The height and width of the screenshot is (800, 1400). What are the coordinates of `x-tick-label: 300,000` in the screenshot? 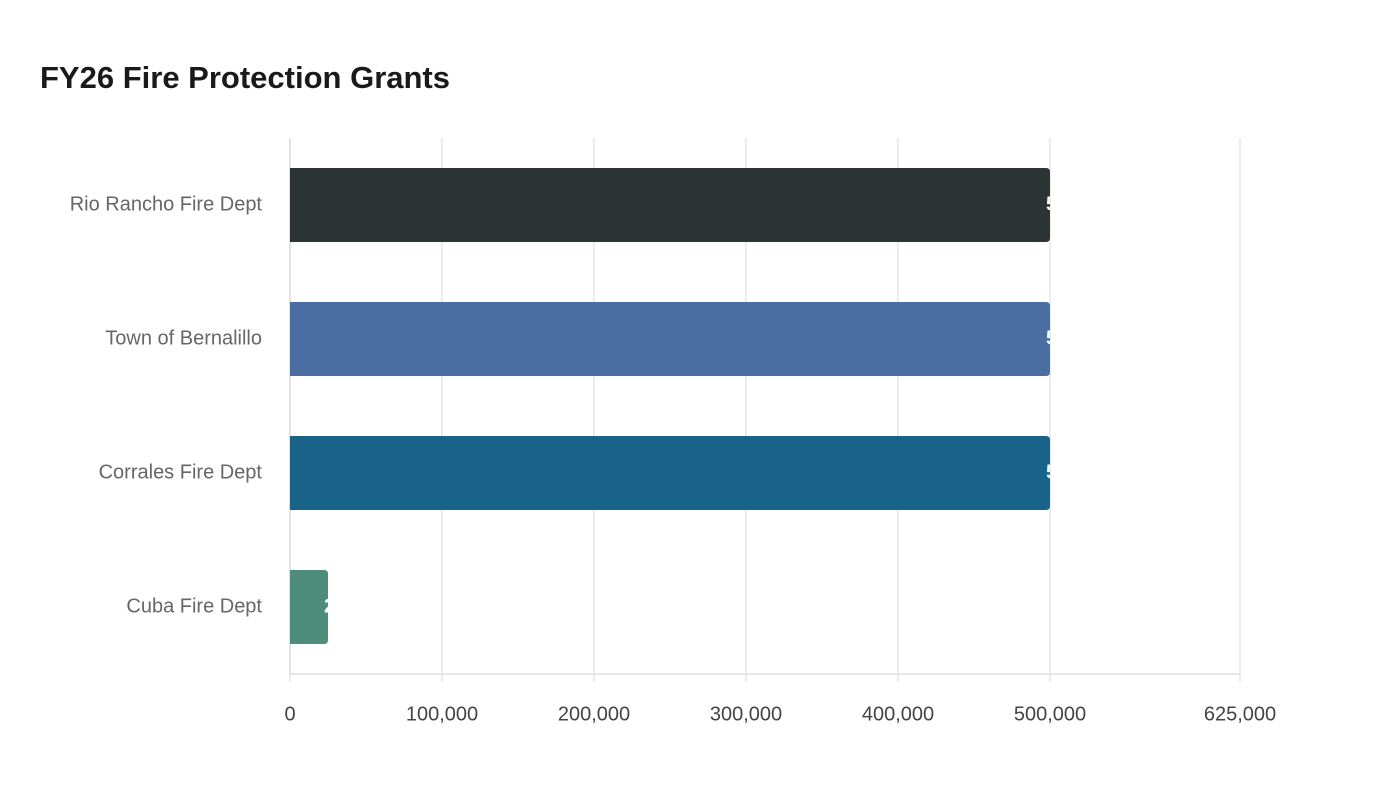 It's located at (746, 714).